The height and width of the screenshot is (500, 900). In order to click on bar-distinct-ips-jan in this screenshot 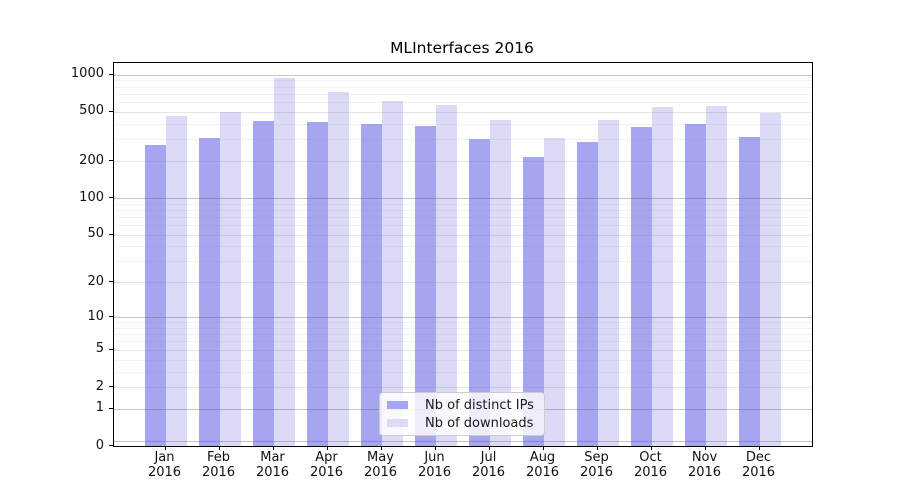, I will do `click(155, 295)`.